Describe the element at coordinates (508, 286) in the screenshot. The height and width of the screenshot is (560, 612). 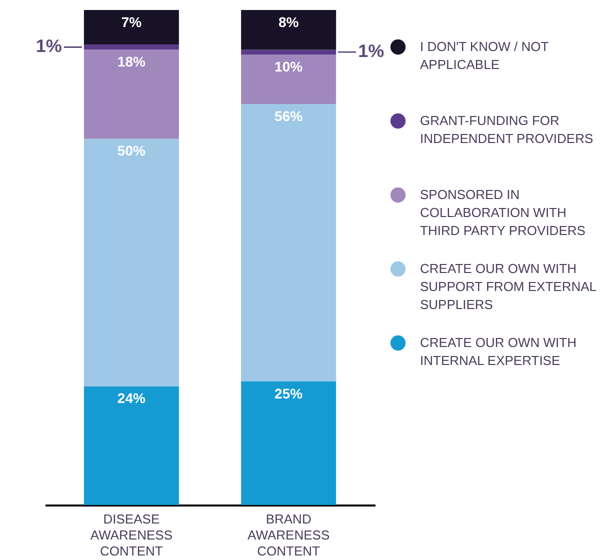
I see `legend-label: CREATE OUR OWN WITH SUPPORT FROM EXTERNAL SUPPLIERS` at that location.